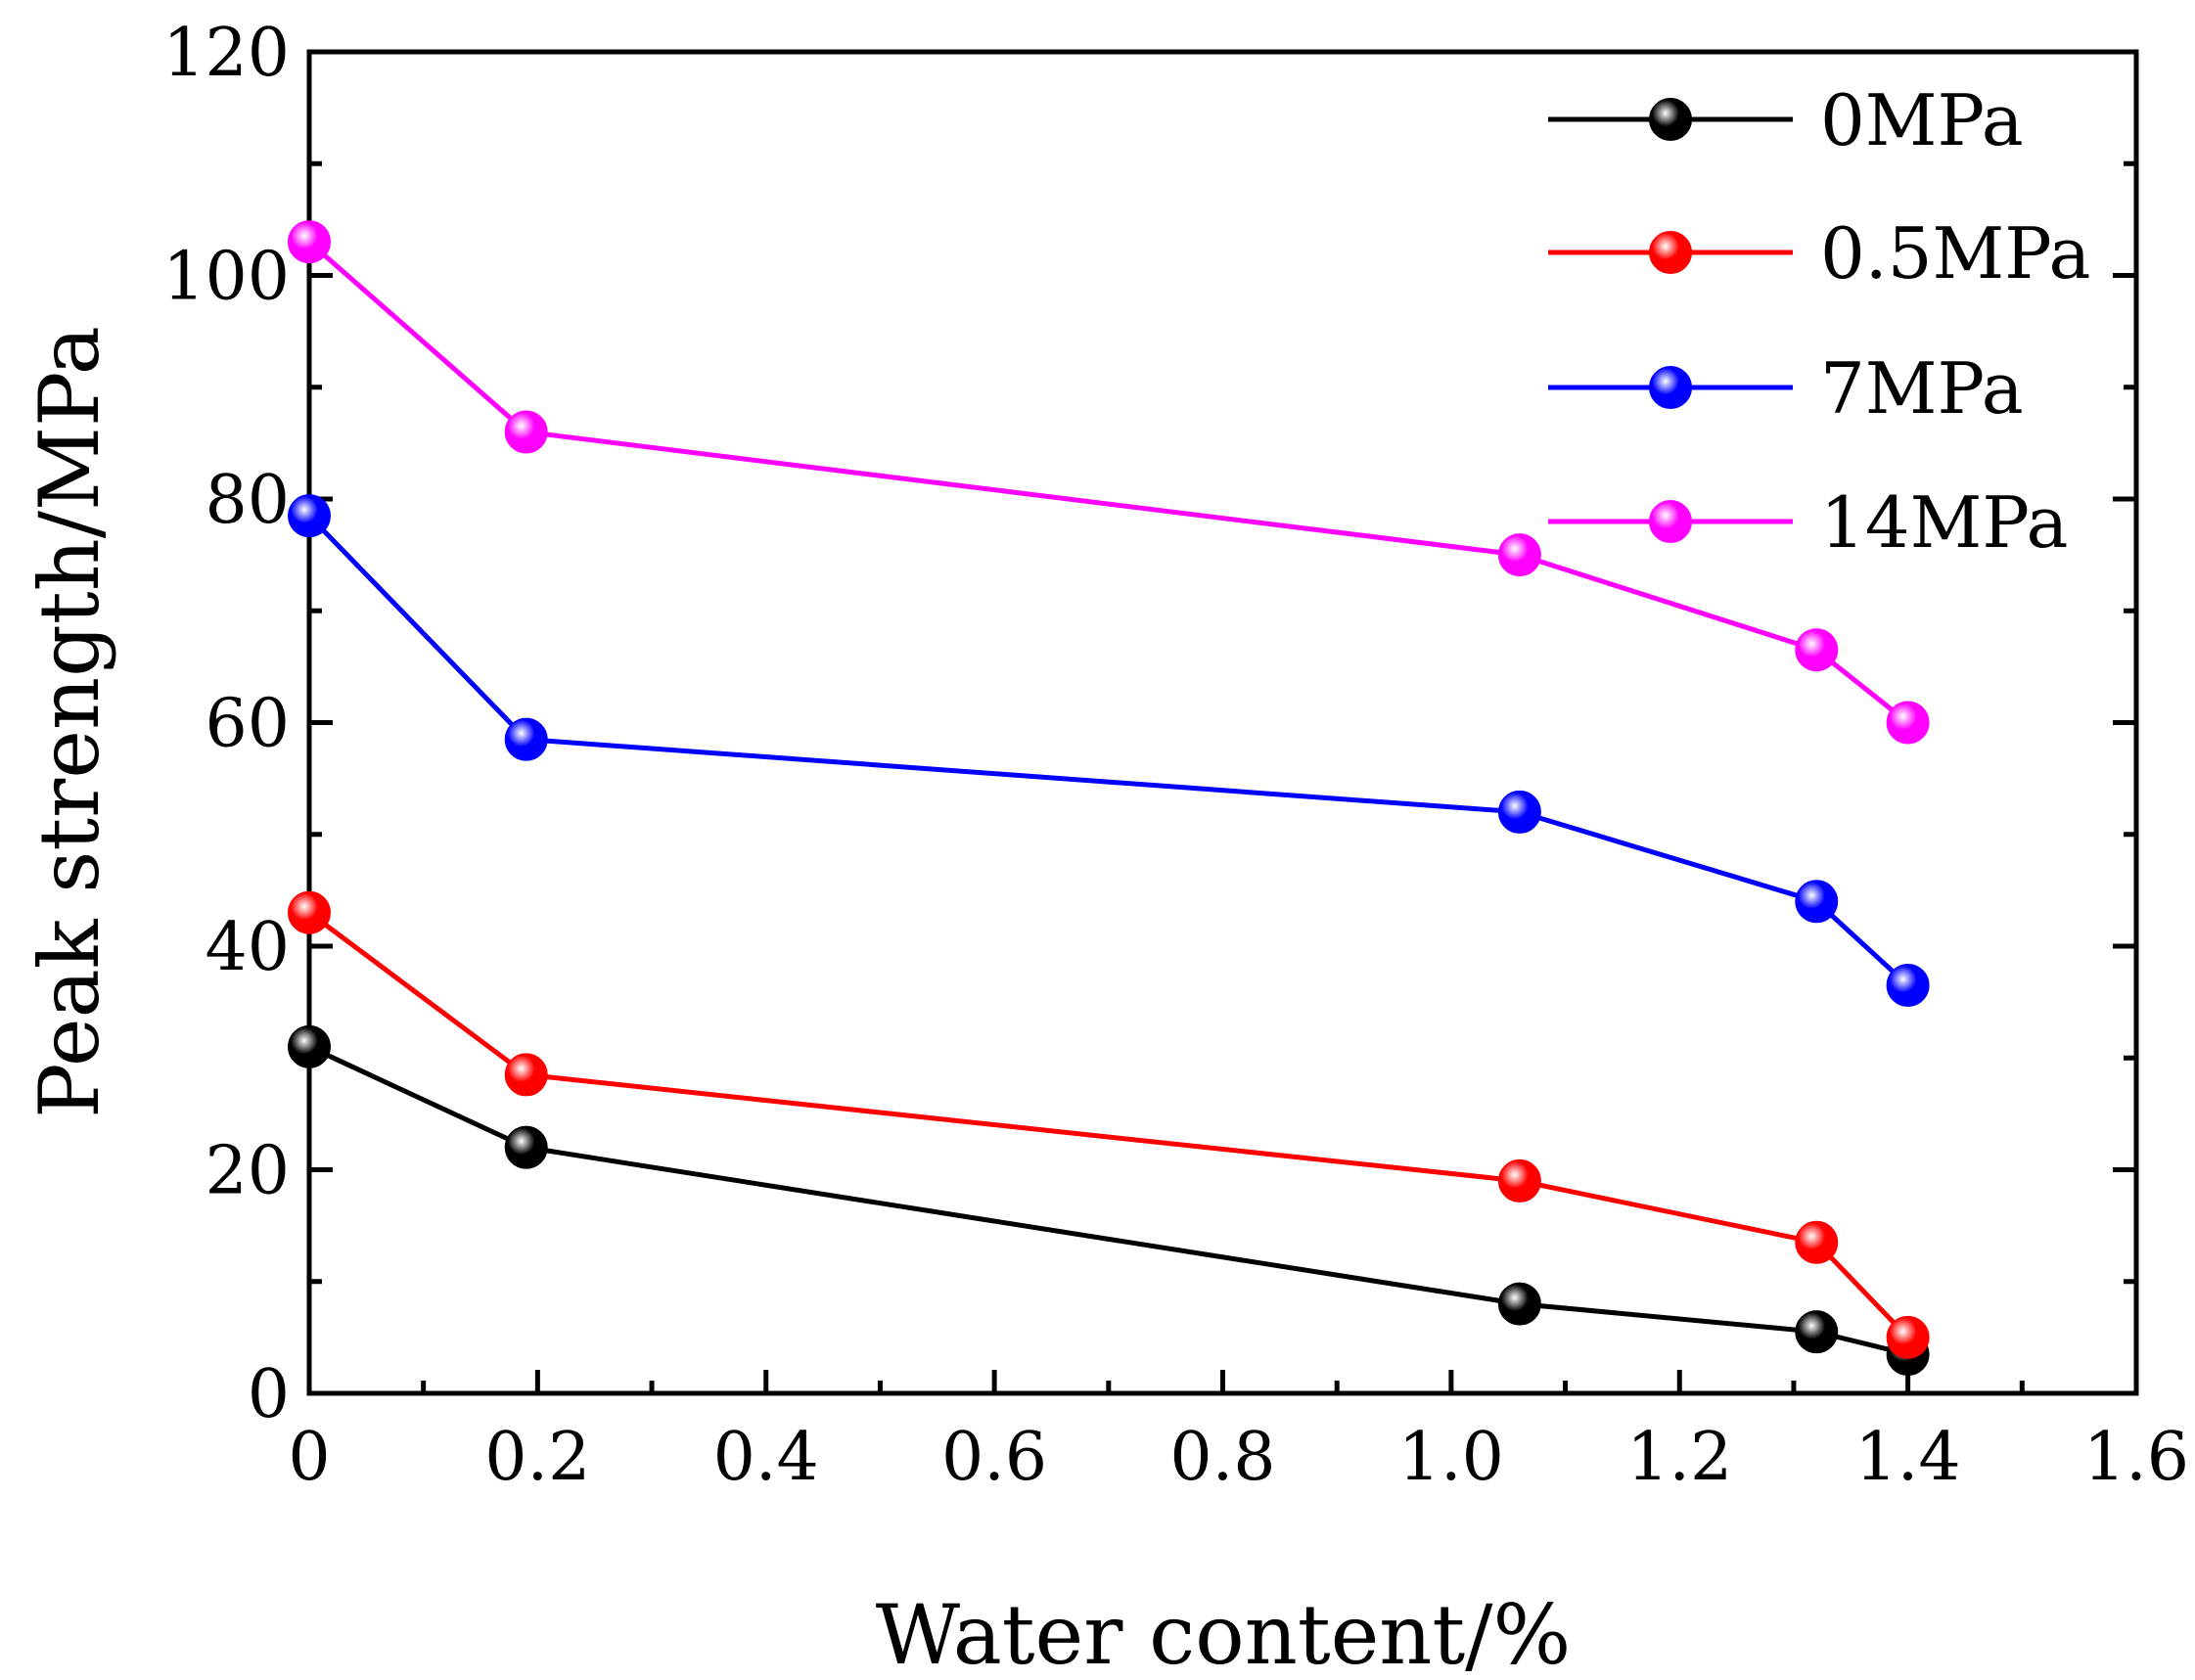 The width and height of the screenshot is (2195, 1680). Describe the element at coordinates (1224, 1633) in the screenshot. I see `x-axis-title: Water content/%` at that location.